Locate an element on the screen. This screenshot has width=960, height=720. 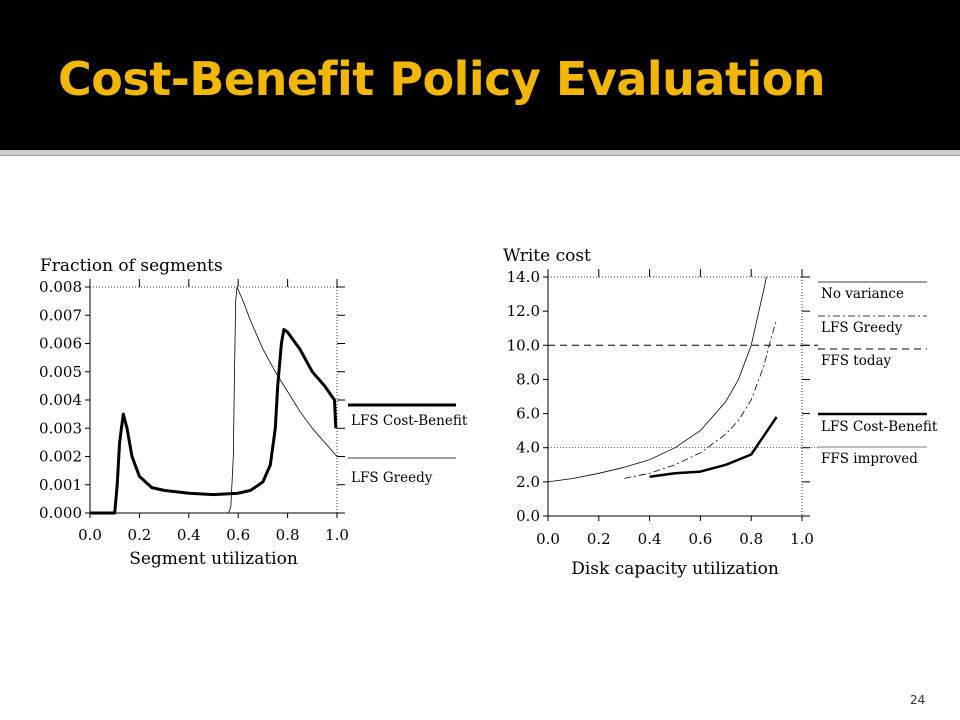
y-tick-label: 0.001 is located at coordinates (60, 485).